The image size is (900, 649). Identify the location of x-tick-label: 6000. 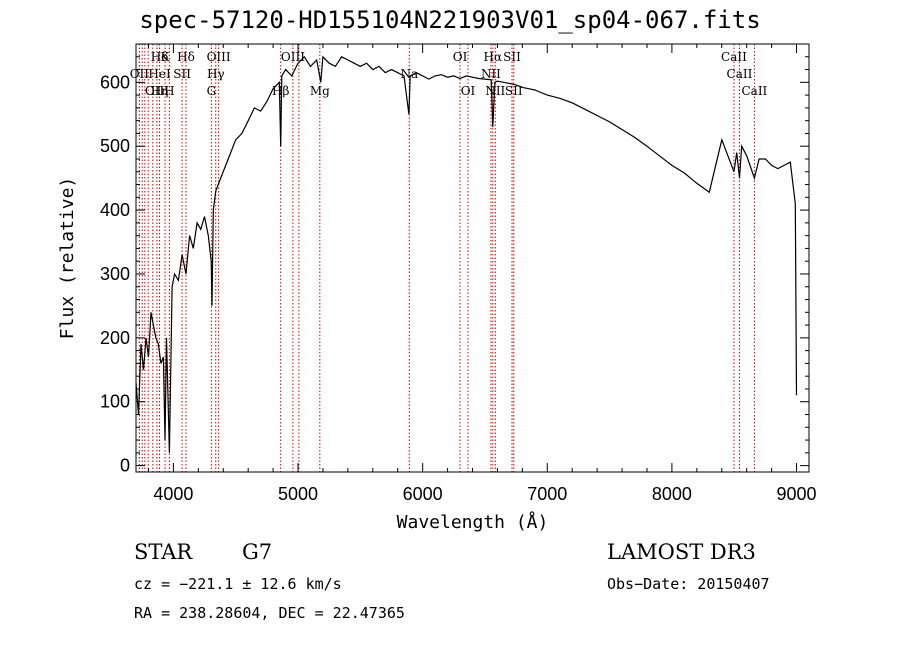
(423, 494).